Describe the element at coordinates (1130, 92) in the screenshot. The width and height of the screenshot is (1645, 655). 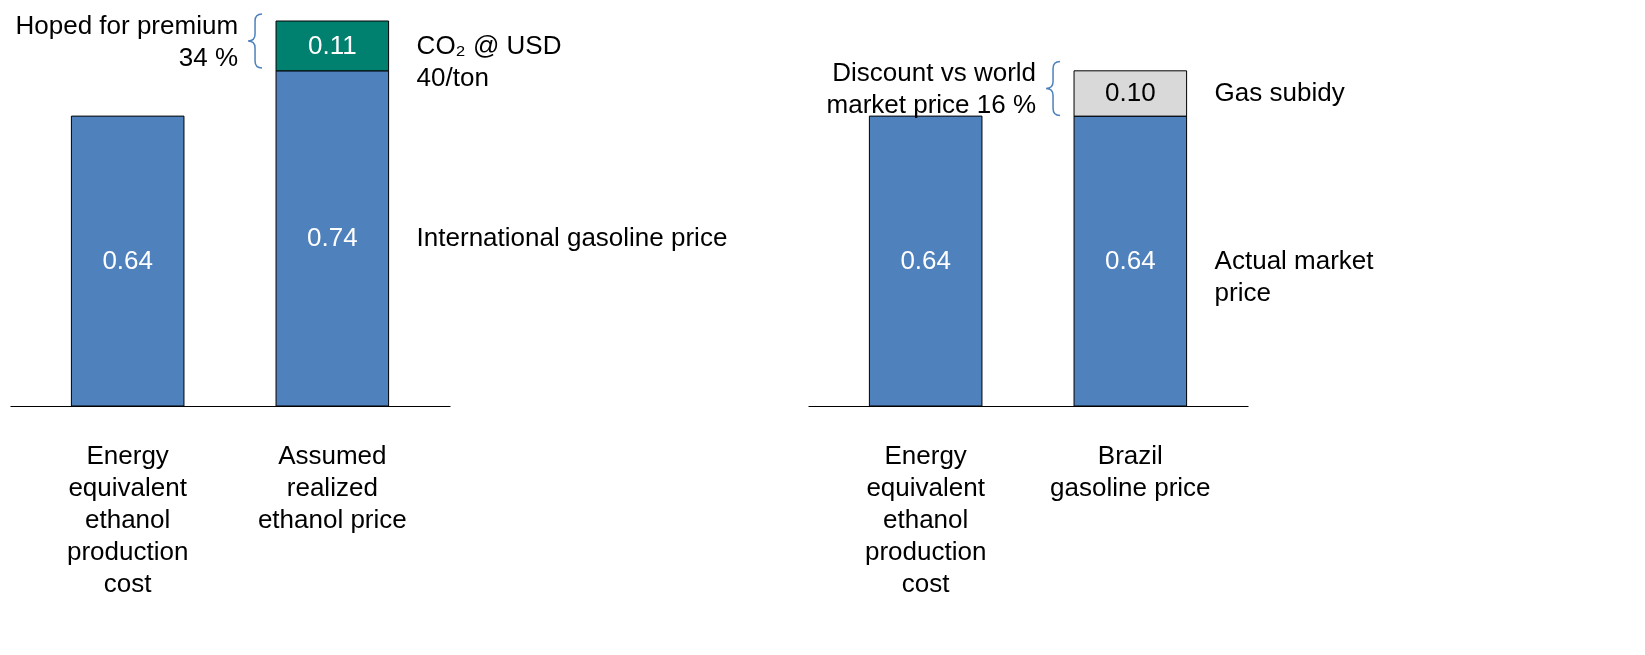
I see `data-label: 0.10` at that location.